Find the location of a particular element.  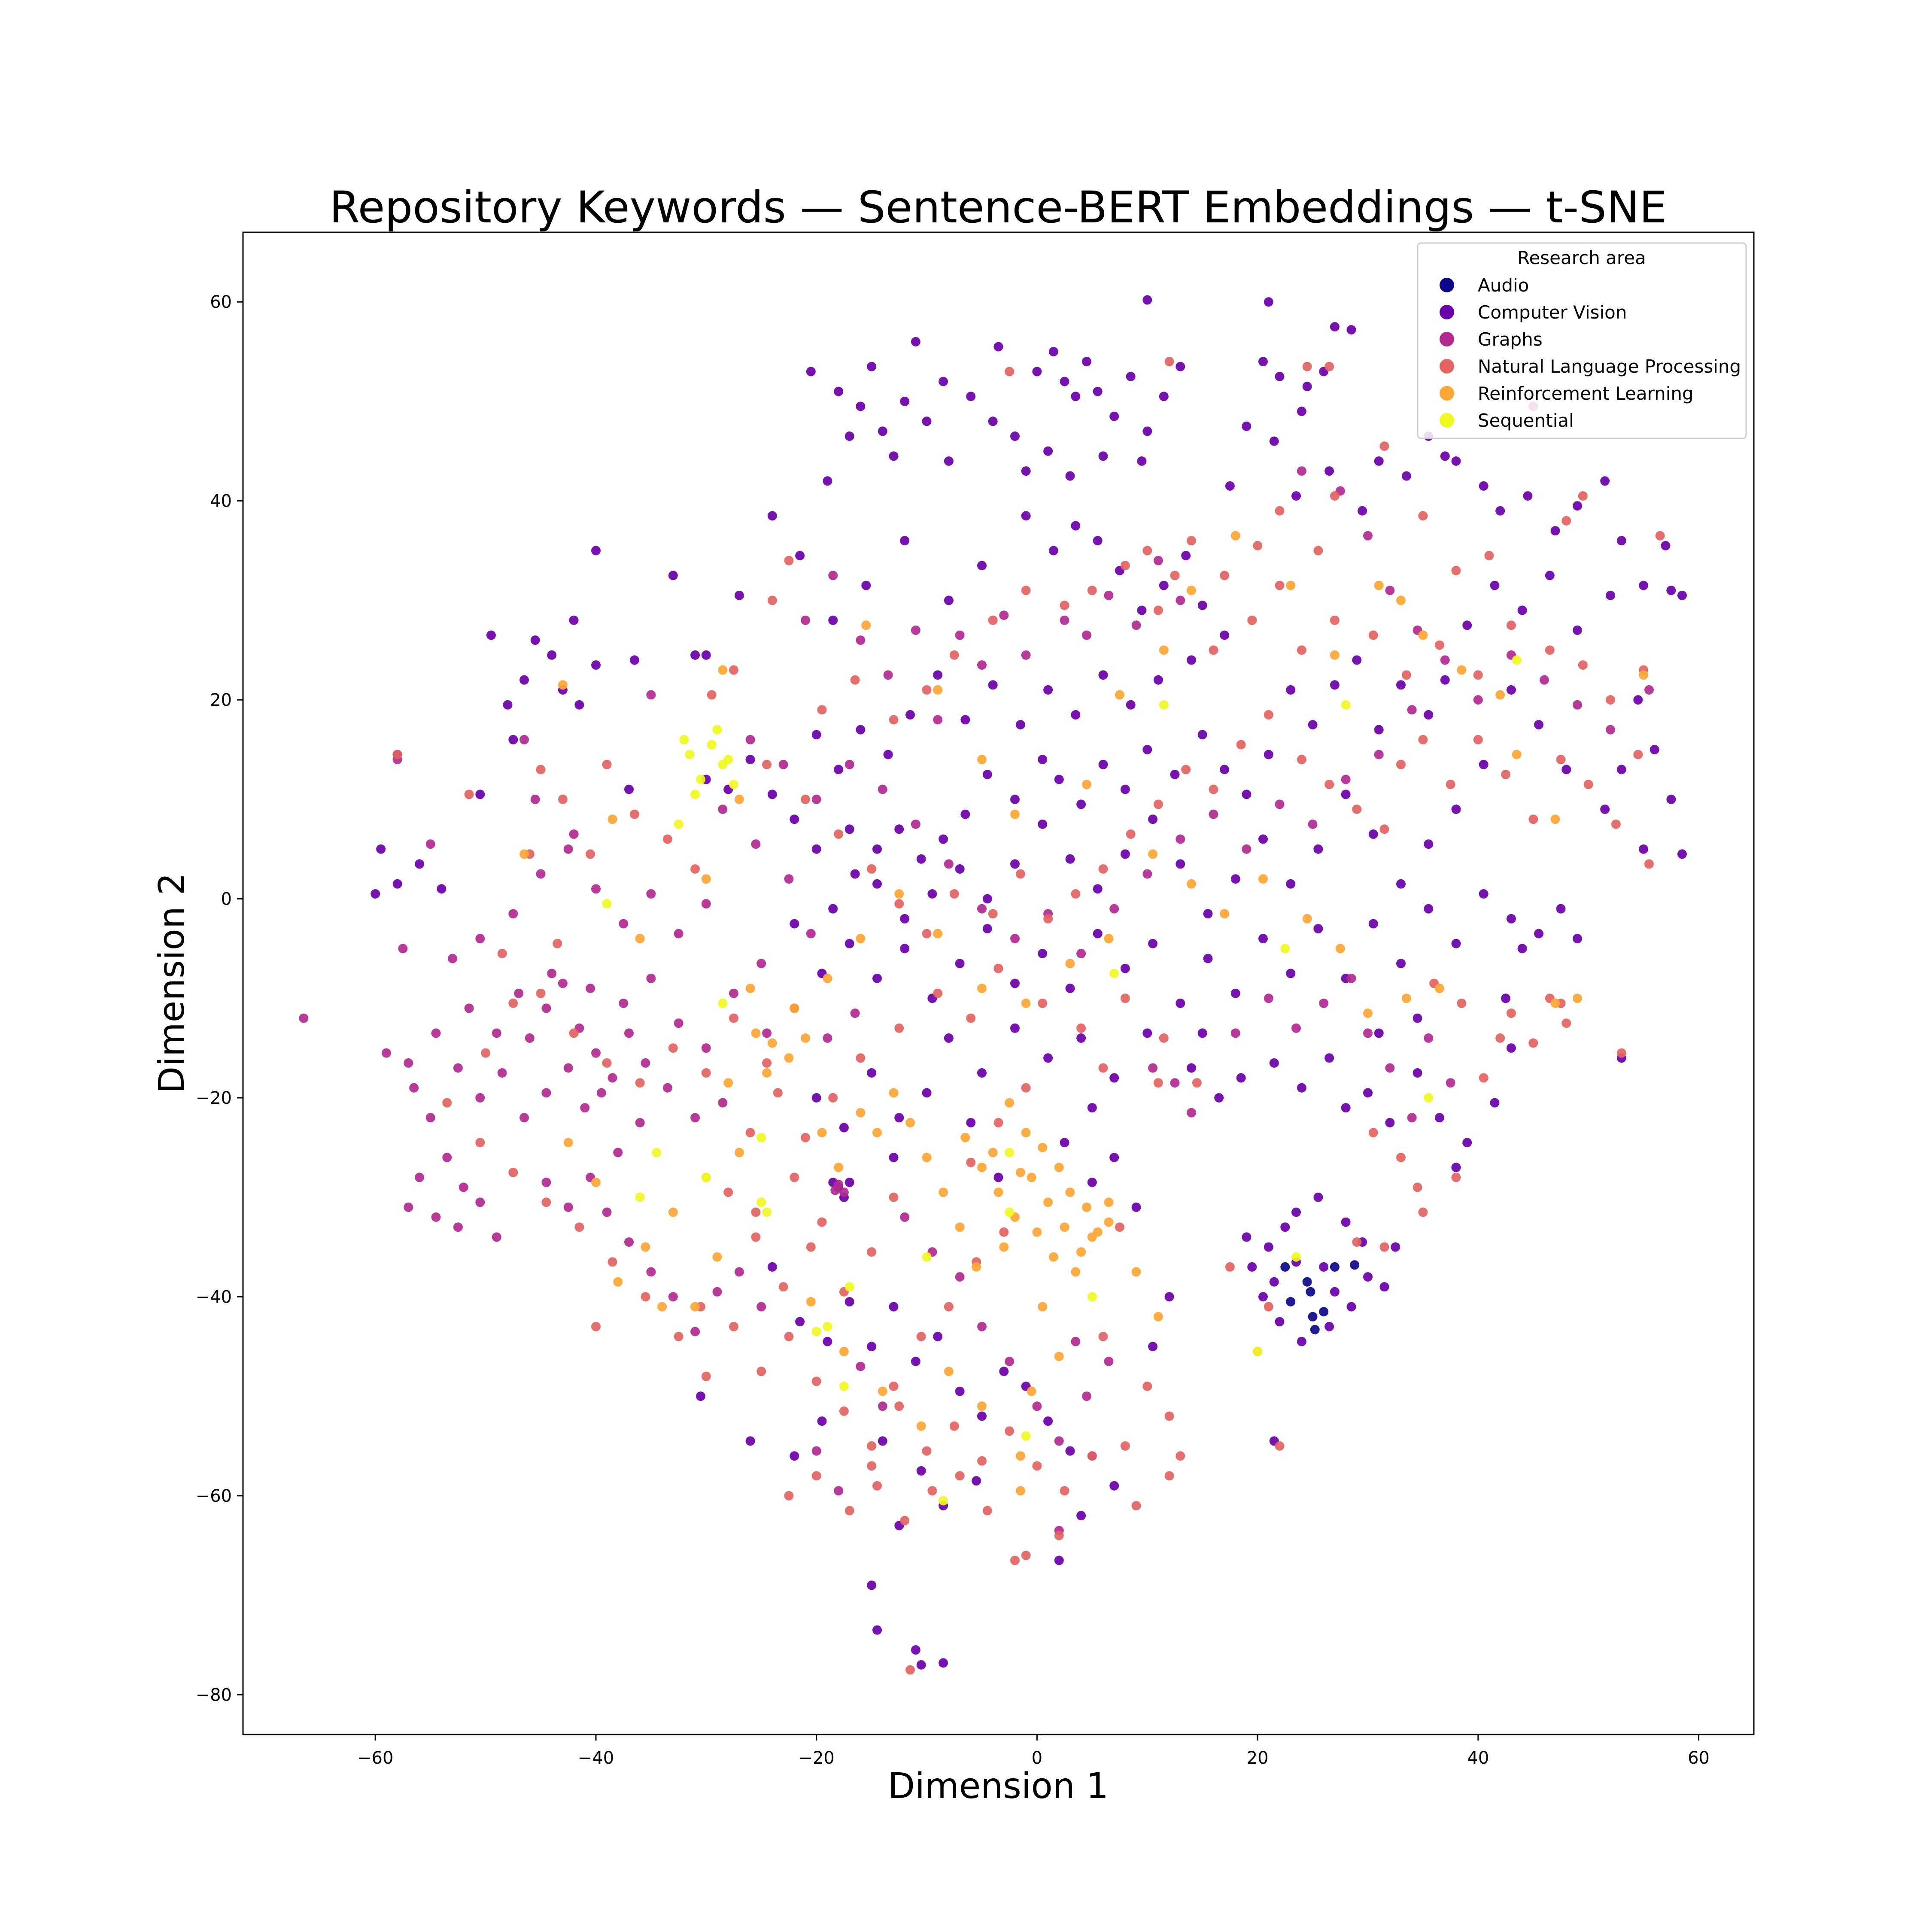

legend-item: Graphs is located at coordinates (1492, 339).